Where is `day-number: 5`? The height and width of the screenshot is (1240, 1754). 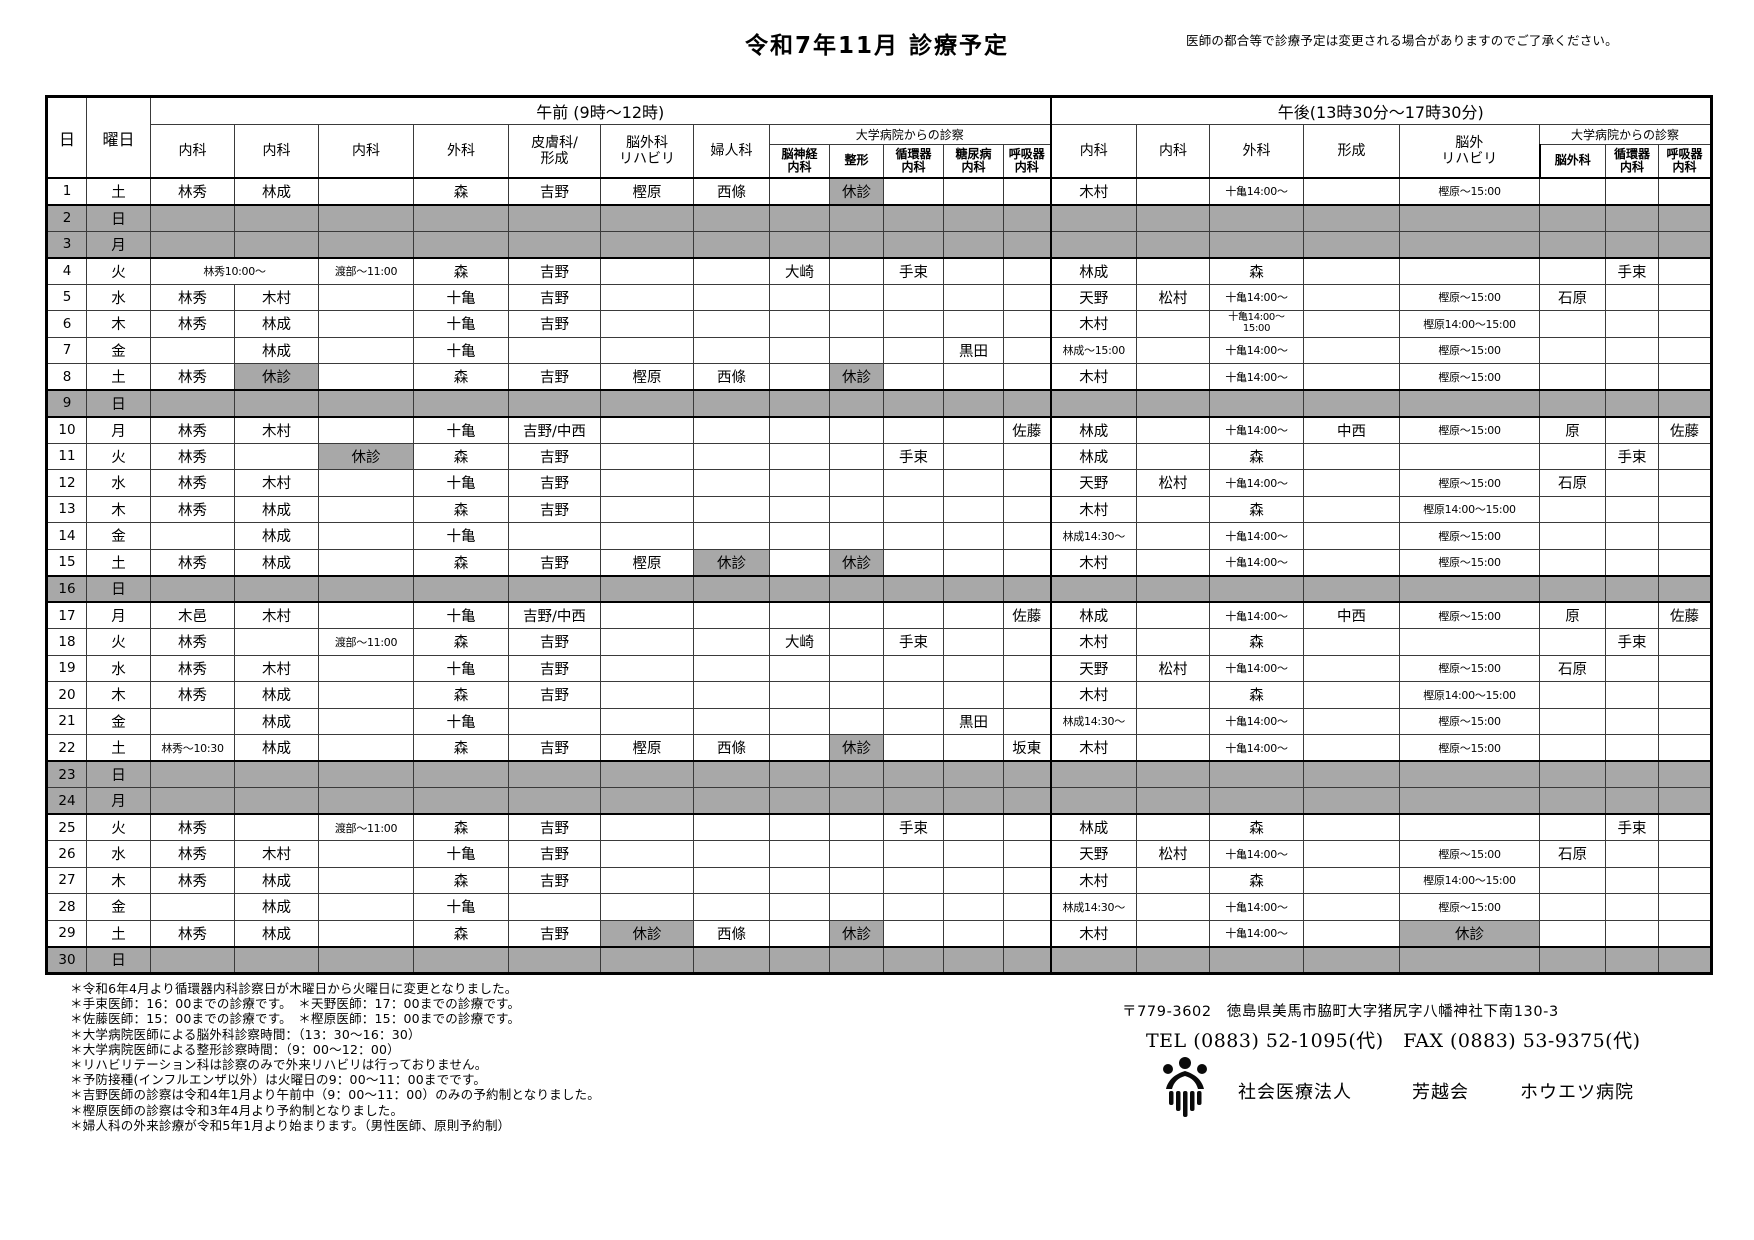
day-number: 5 is located at coordinates (66, 297).